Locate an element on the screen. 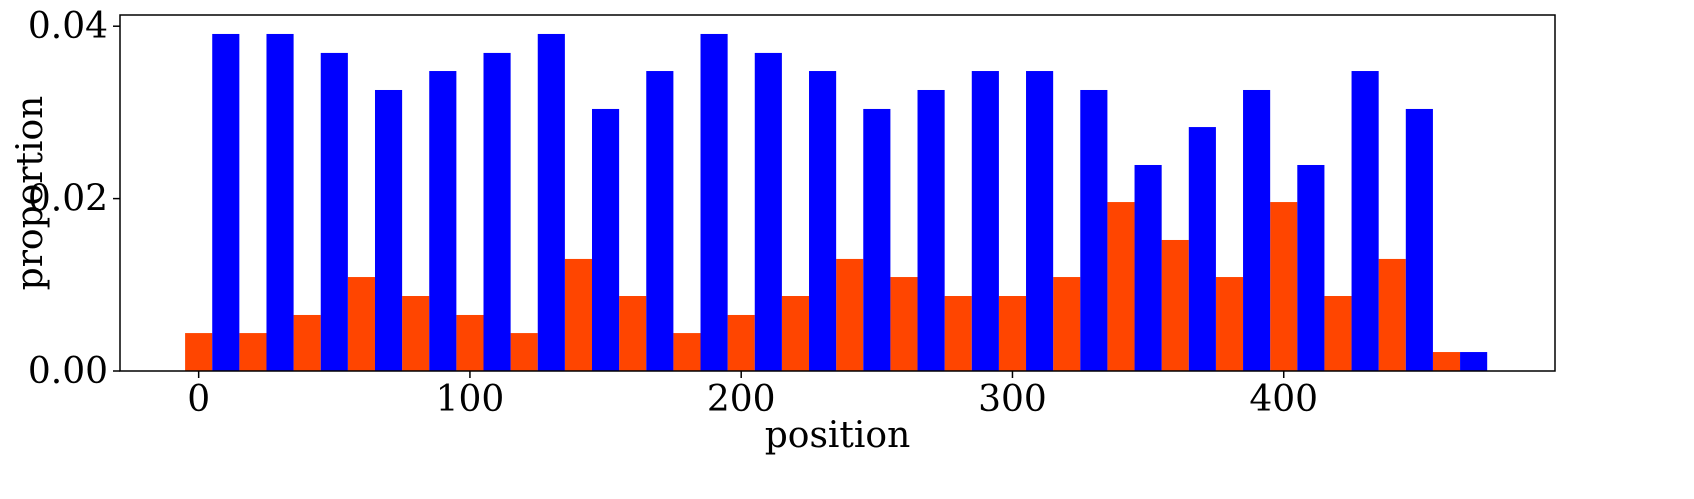  bar-series2-bin3 is located at coordinates (334, 212).